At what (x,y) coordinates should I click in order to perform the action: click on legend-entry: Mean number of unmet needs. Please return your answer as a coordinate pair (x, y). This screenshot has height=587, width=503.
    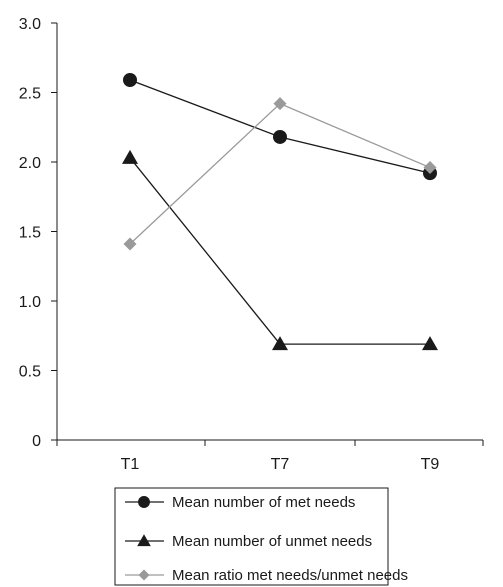
    Looking at the image, I should click on (248, 541).